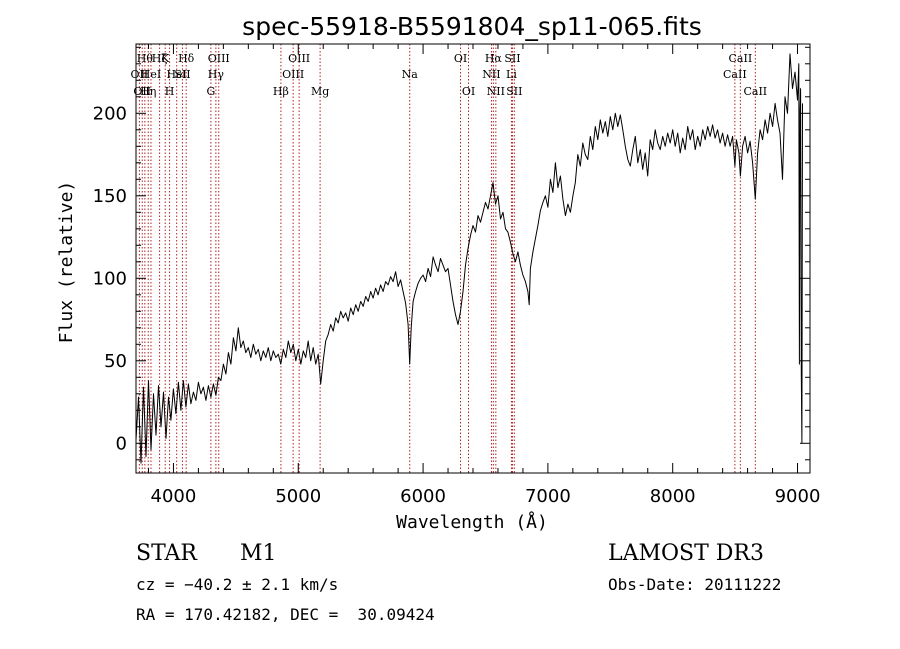  What do you see at coordinates (110, 113) in the screenshot?
I see `y-tick-label: 200` at bounding box center [110, 113].